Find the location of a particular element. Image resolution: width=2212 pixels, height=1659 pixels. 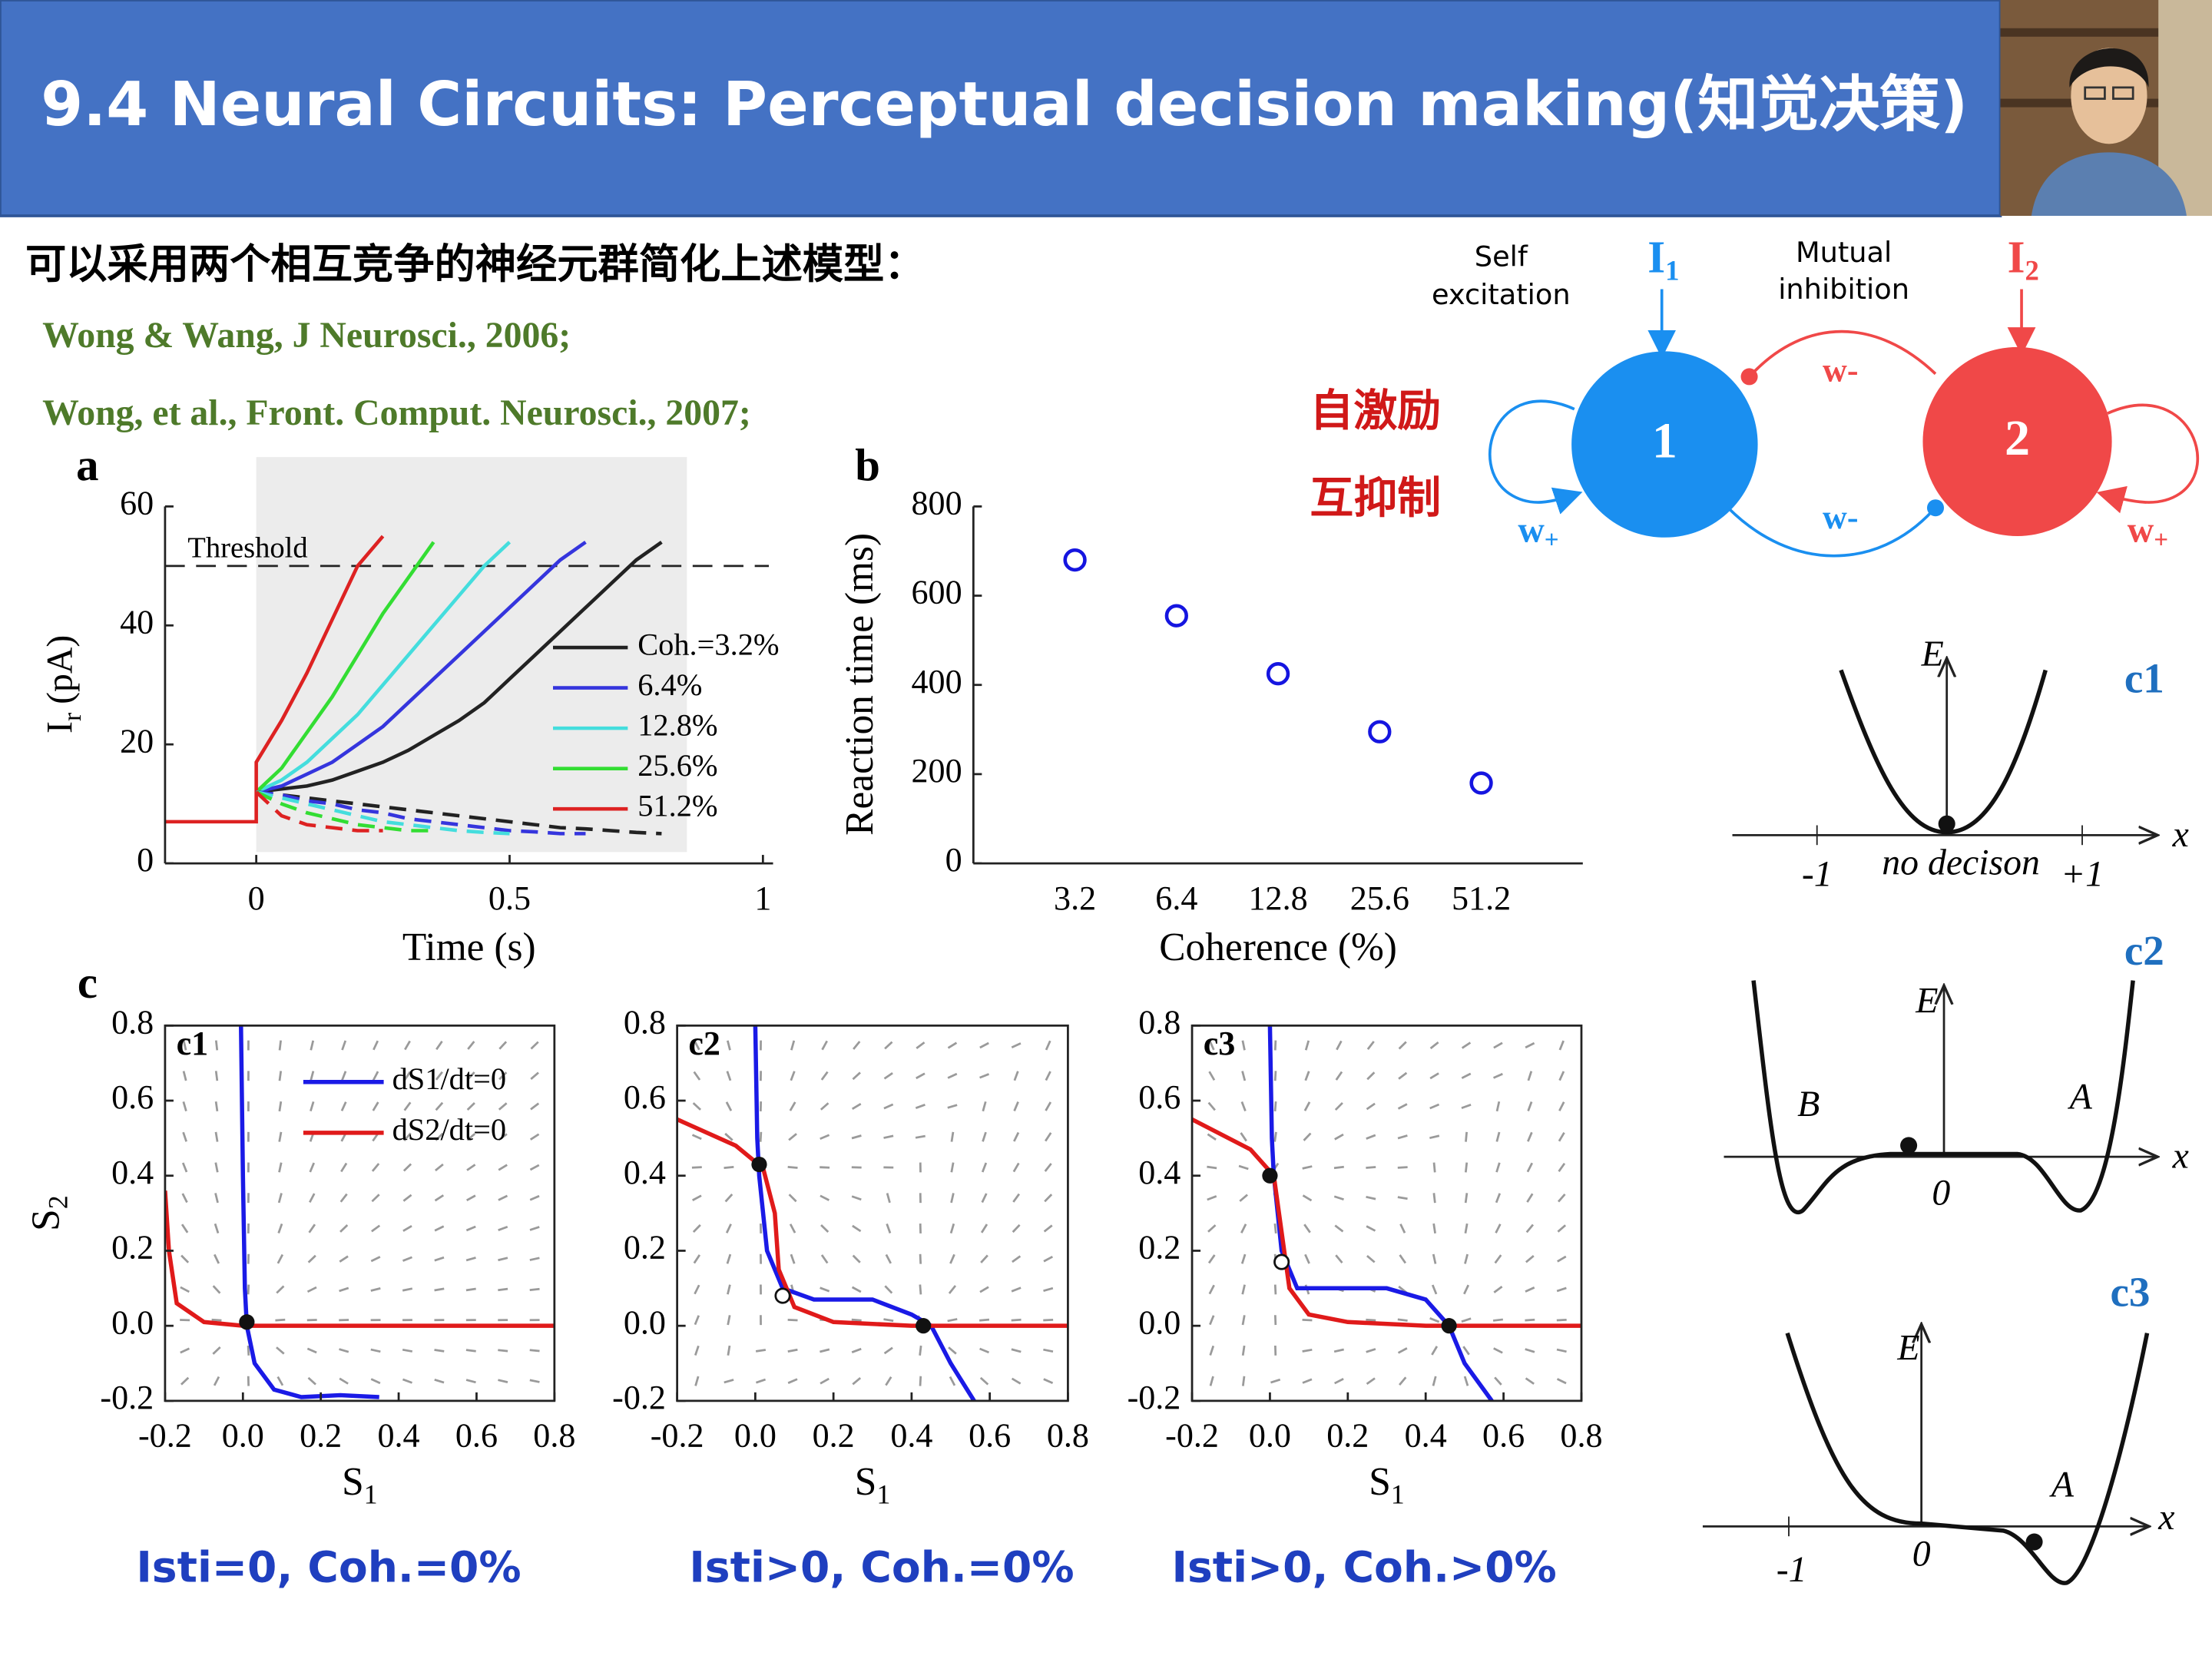

energy-axis-label: x is located at coordinates (2180, 1156).